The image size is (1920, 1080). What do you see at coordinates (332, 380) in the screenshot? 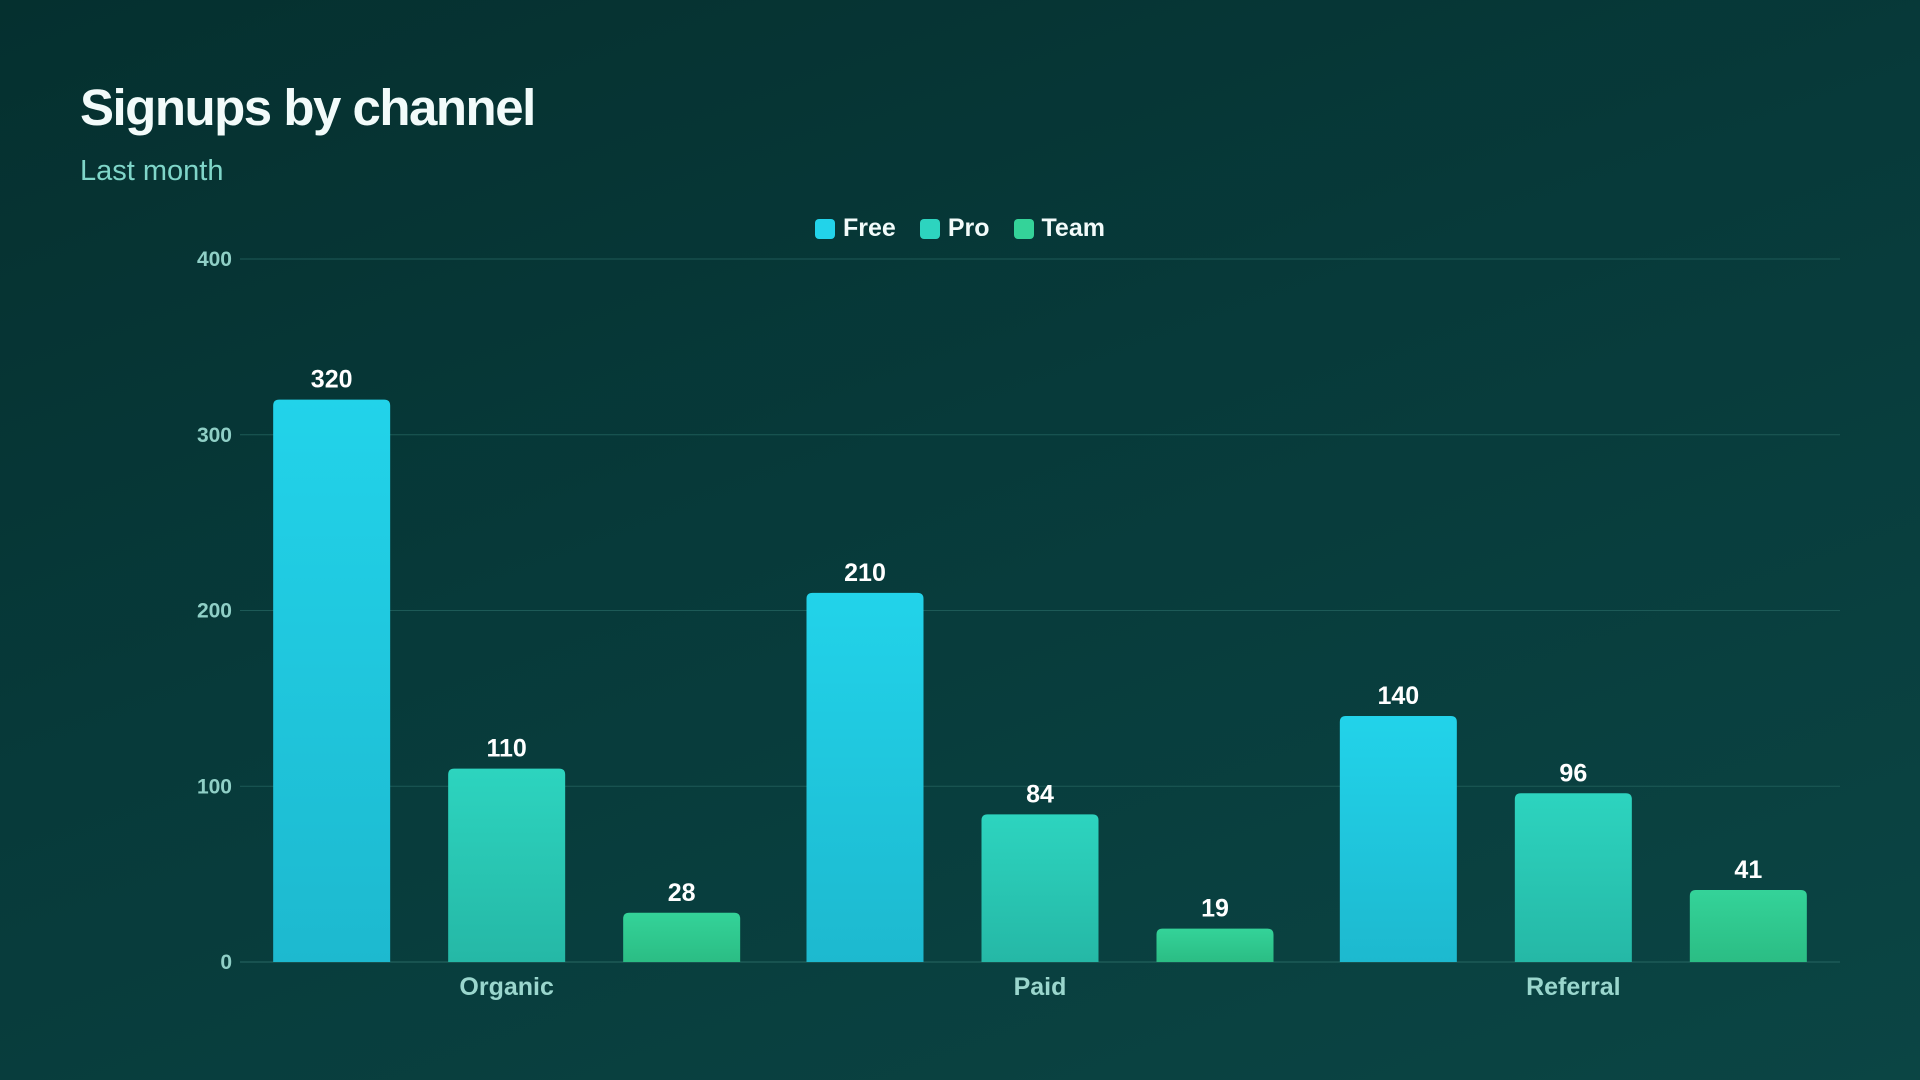
I see `data-label-organic-free: 320` at bounding box center [332, 380].